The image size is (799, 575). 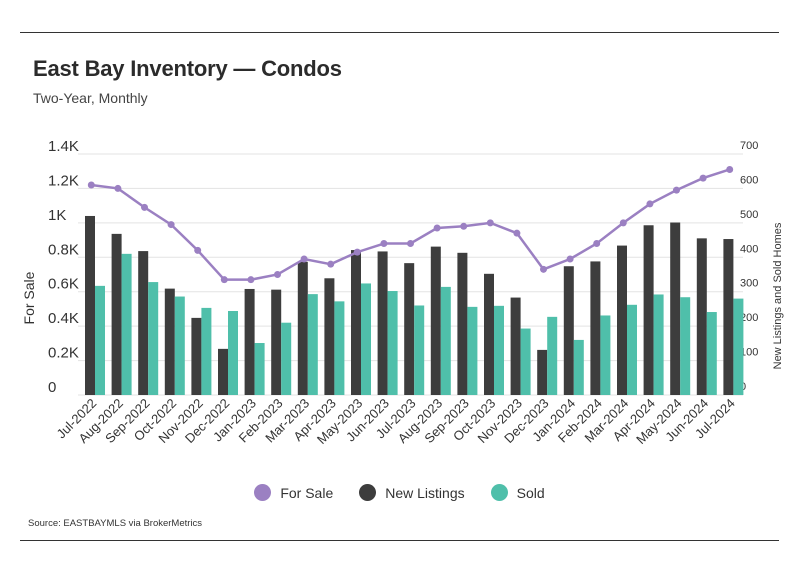 What do you see at coordinates (63, 146) in the screenshot?
I see `y-left-tick-label: 1.4K` at bounding box center [63, 146].